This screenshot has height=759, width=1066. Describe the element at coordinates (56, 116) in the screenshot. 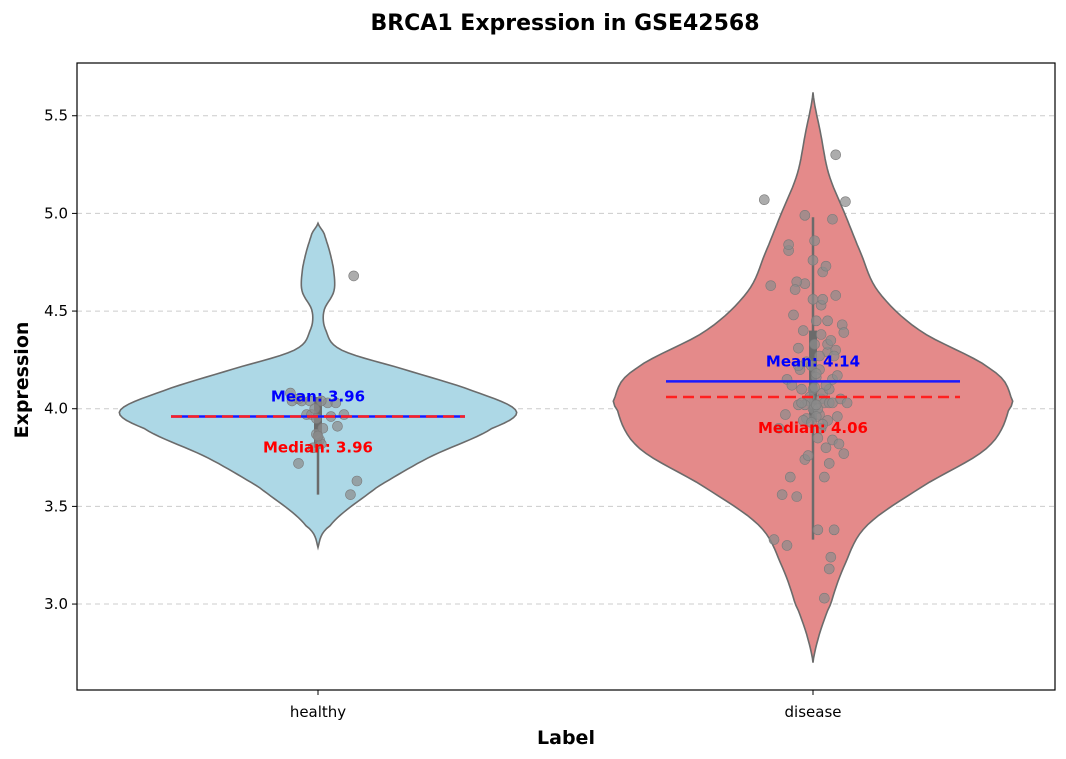

I see `y-tick-label: 5.5` at that location.